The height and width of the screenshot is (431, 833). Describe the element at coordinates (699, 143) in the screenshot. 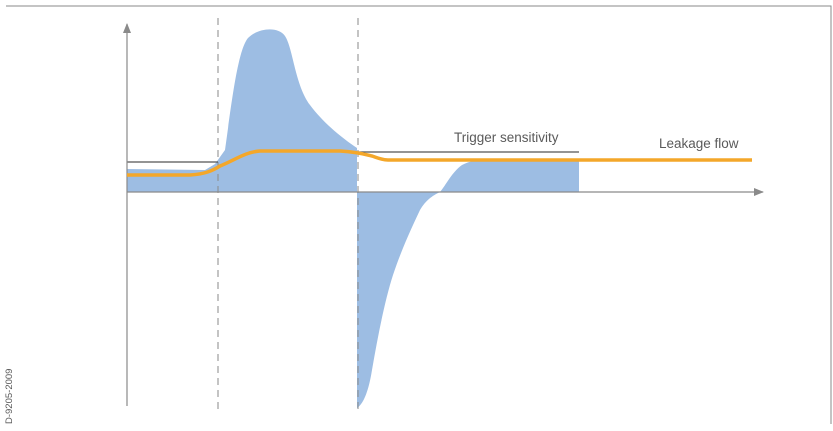

I see `leakage-flow-label: Leakage flow` at that location.